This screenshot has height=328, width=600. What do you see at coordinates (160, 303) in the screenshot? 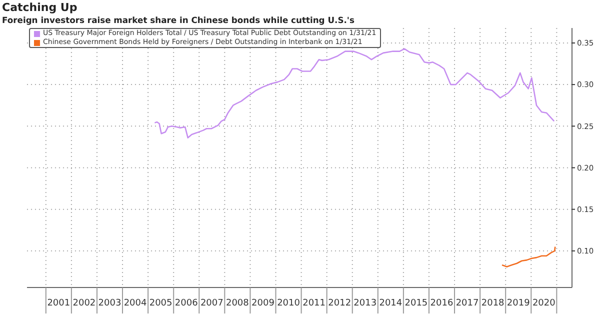
I see `x-tick-label: 2005` at bounding box center [160, 303].